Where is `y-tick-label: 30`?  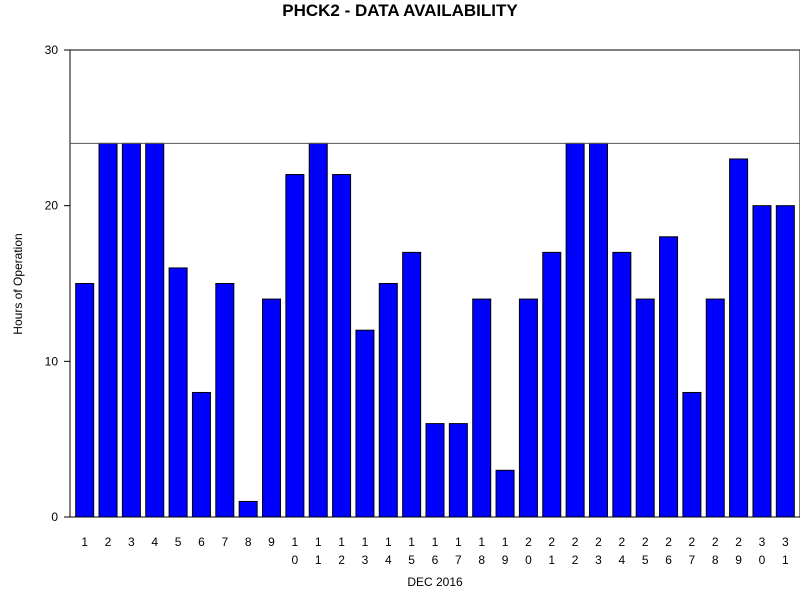 y-tick-label: 30 is located at coordinates (52, 50).